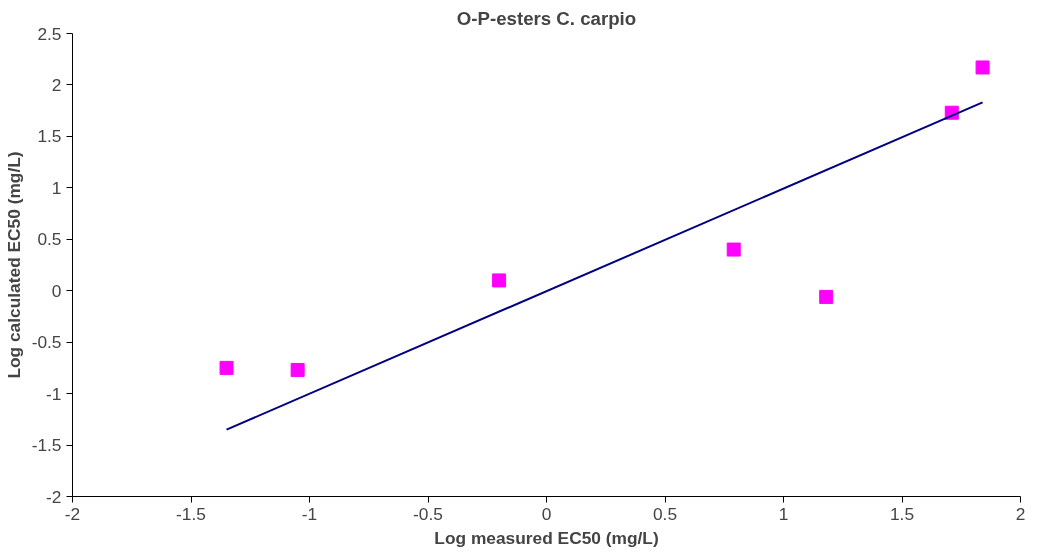  I want to click on y-axis-title: Log calculated EC50 (mg/L), so click(13, 265).